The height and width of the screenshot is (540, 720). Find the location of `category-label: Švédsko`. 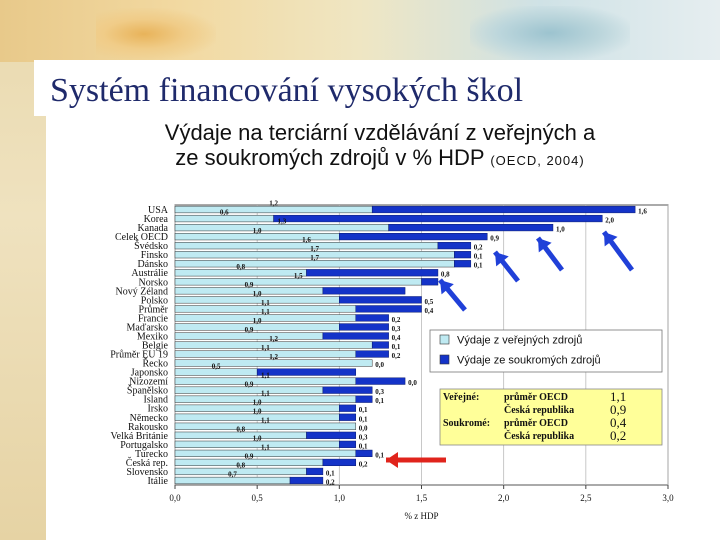

category-label: Švédsko is located at coordinates (151, 246).